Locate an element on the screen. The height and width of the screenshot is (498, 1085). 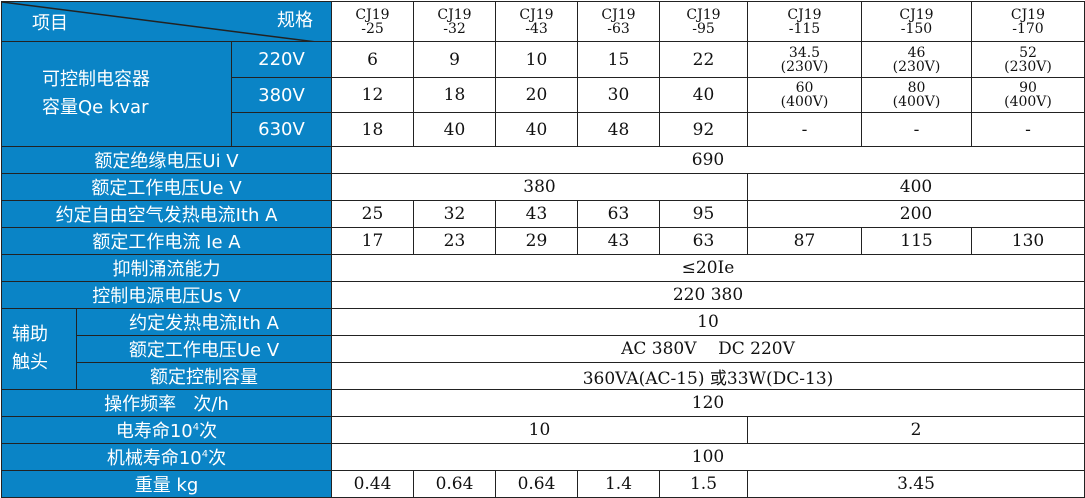
cell: 2 is located at coordinates (916, 430).